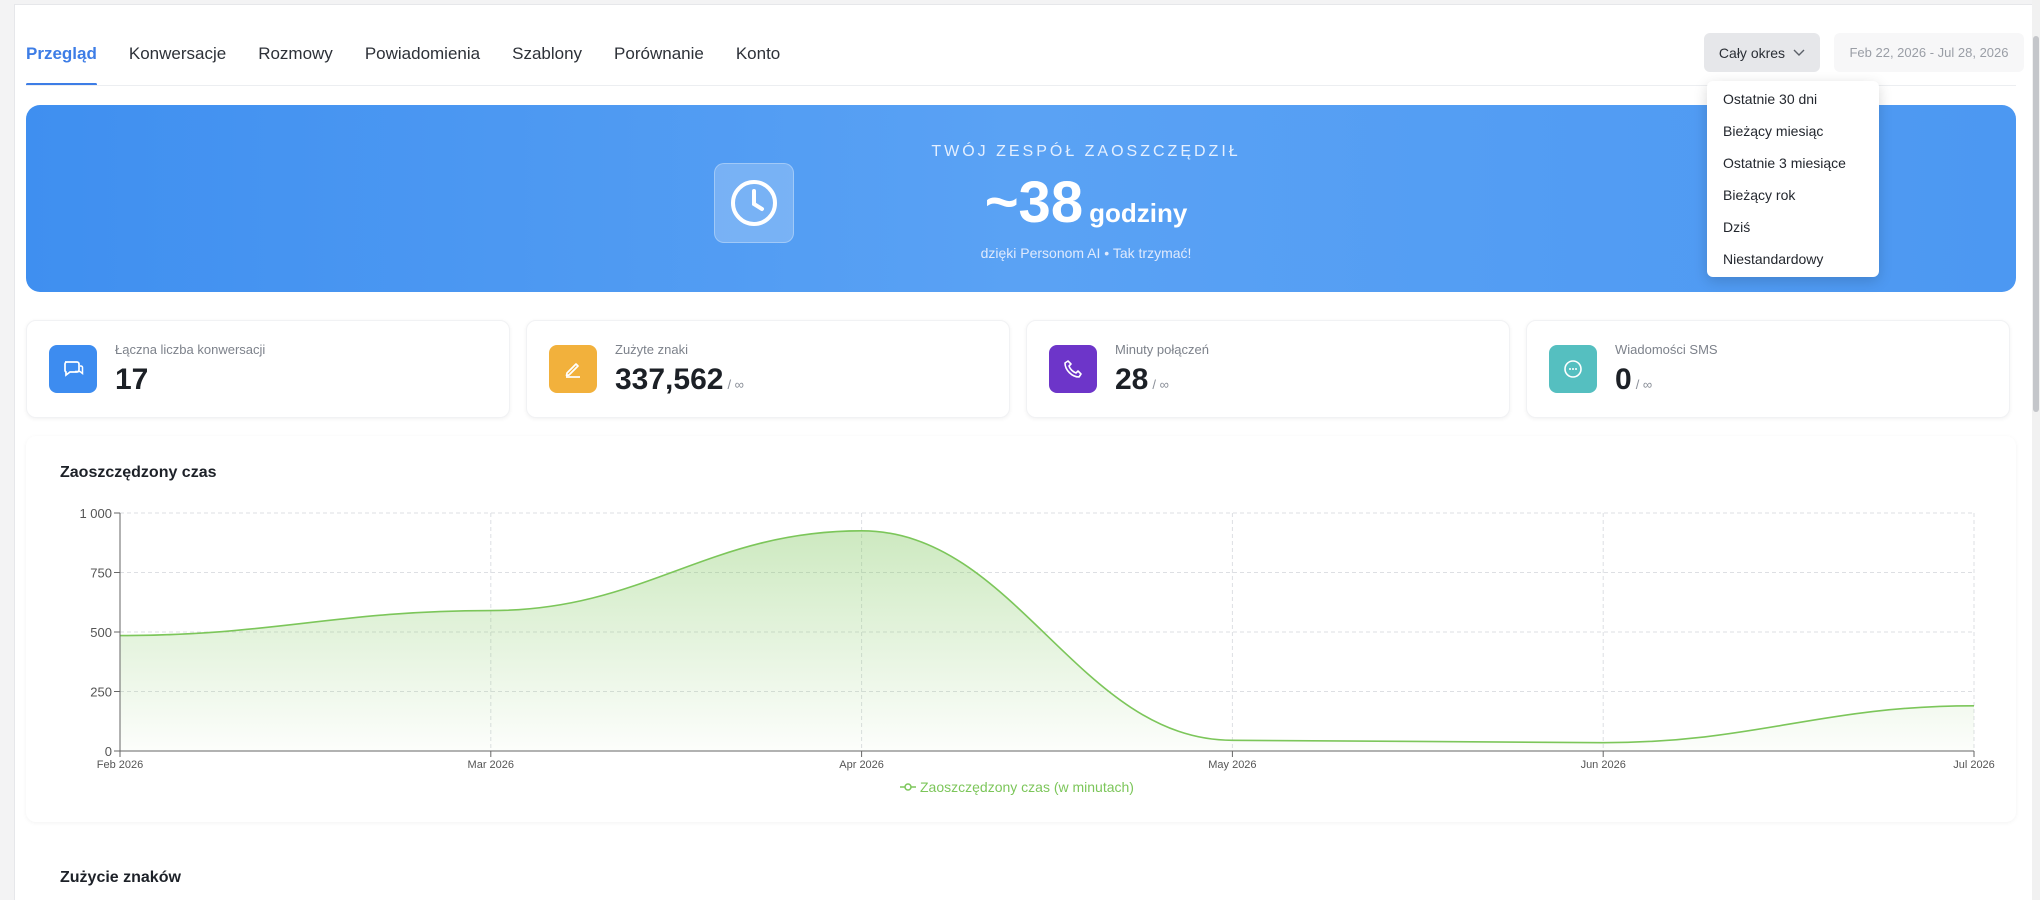 The height and width of the screenshot is (900, 2040). I want to click on stat-number: 28, so click(1132, 379).